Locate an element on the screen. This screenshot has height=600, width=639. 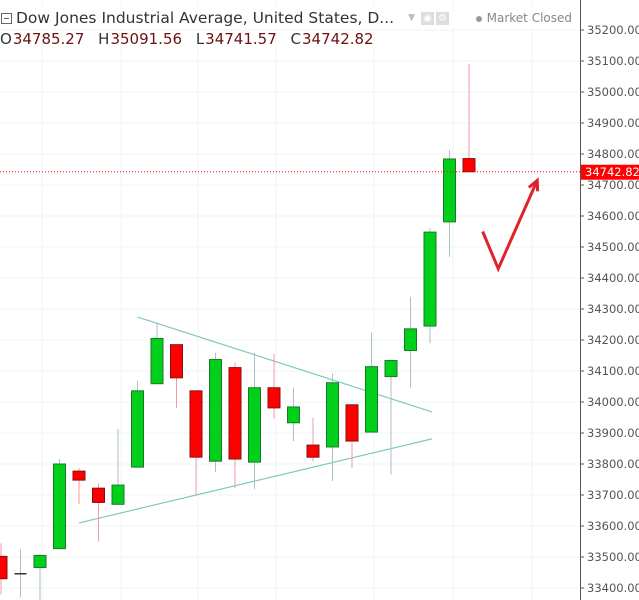
y-tick-label: 34400.00 is located at coordinates (613, 278).